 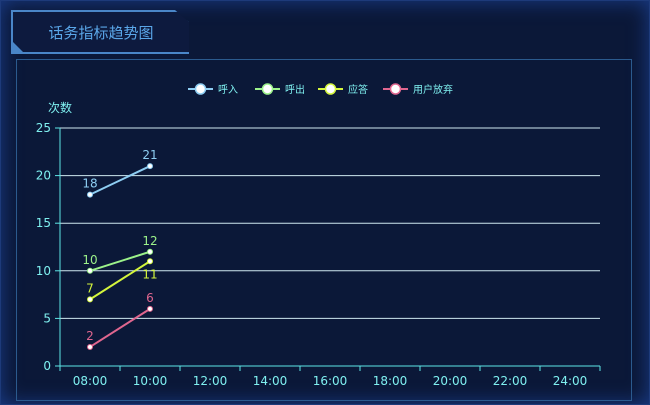 What do you see at coordinates (150, 381) in the screenshot?
I see `x-tick-label: 10:00` at bounding box center [150, 381].